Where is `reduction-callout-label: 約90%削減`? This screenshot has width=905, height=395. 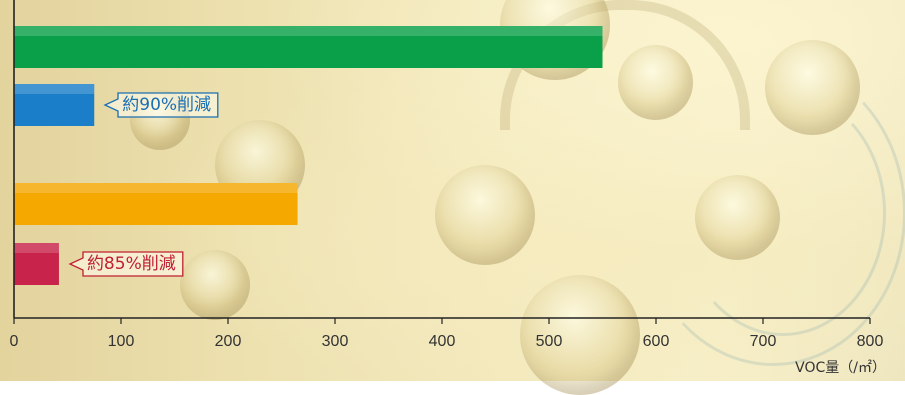
reduction-callout-label: 約90%削減 is located at coordinates (167, 105).